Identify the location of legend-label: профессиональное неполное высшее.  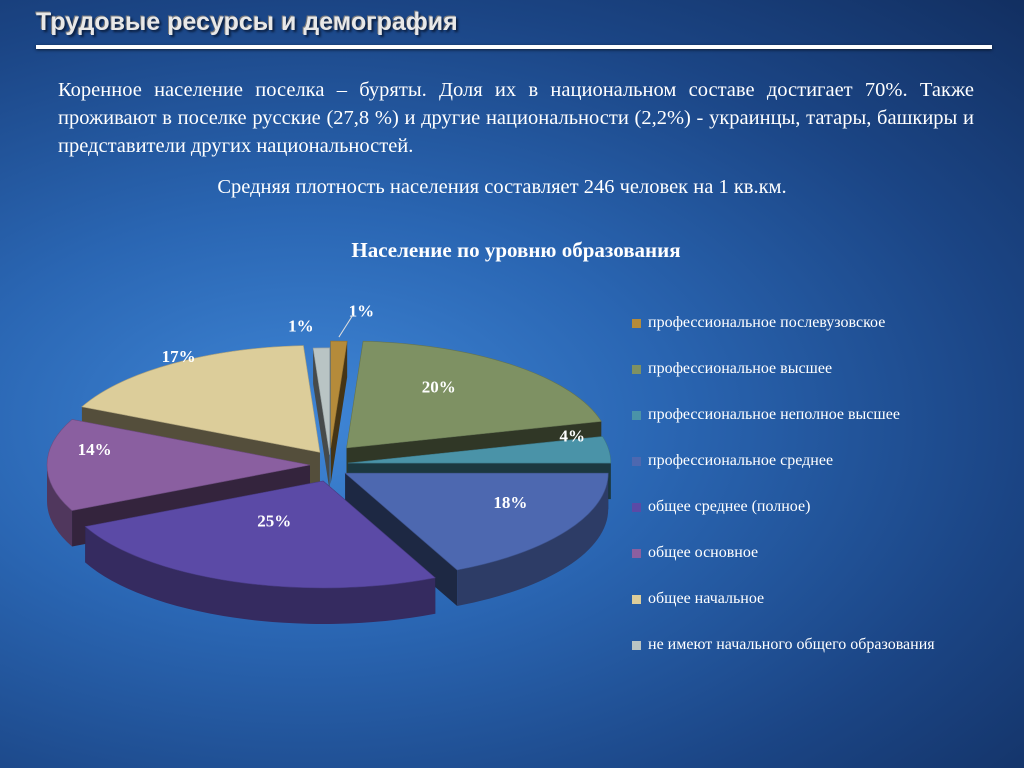
(774, 414).